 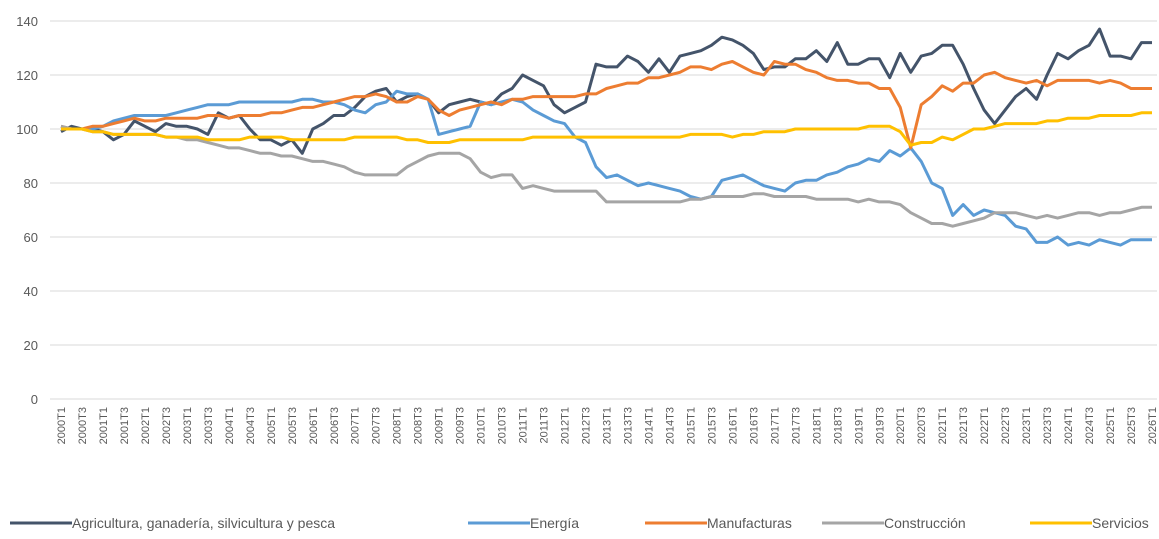 What do you see at coordinates (167, 425) in the screenshot?
I see `x-tick-label: 2002T3` at bounding box center [167, 425].